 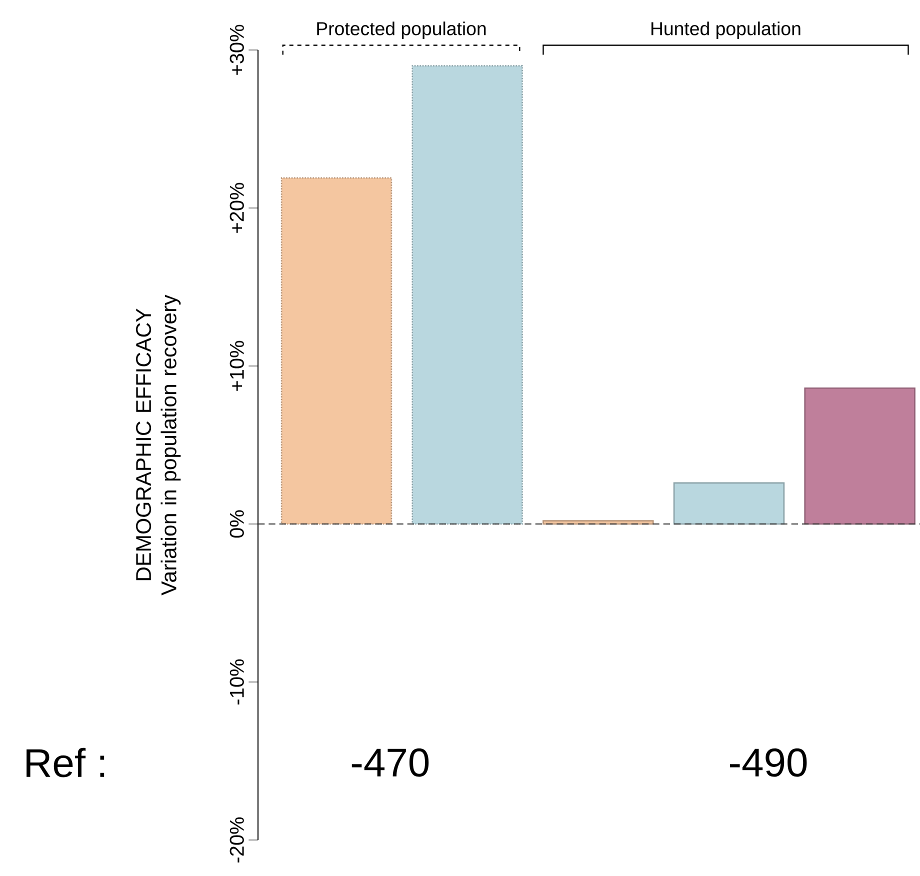 What do you see at coordinates (237, 207) in the screenshot?
I see `y-tick-label: +20%` at bounding box center [237, 207].